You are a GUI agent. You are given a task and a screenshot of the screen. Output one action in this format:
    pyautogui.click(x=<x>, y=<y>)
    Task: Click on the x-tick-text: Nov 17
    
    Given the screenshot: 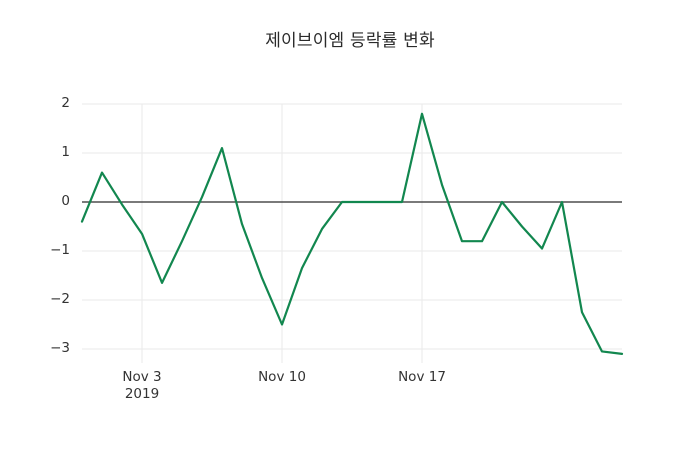 What is the action you would take?
    pyautogui.click(x=422, y=377)
    